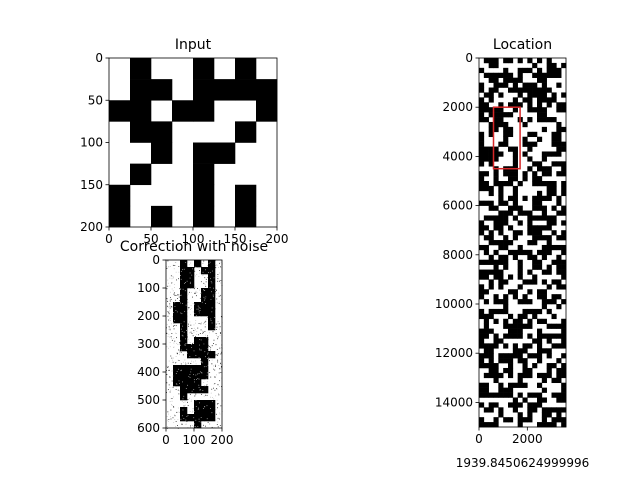 The height and width of the screenshot is (480, 640). Describe the element at coordinates (156, 260) in the screenshot. I see `y-tick-label: 0` at that location.